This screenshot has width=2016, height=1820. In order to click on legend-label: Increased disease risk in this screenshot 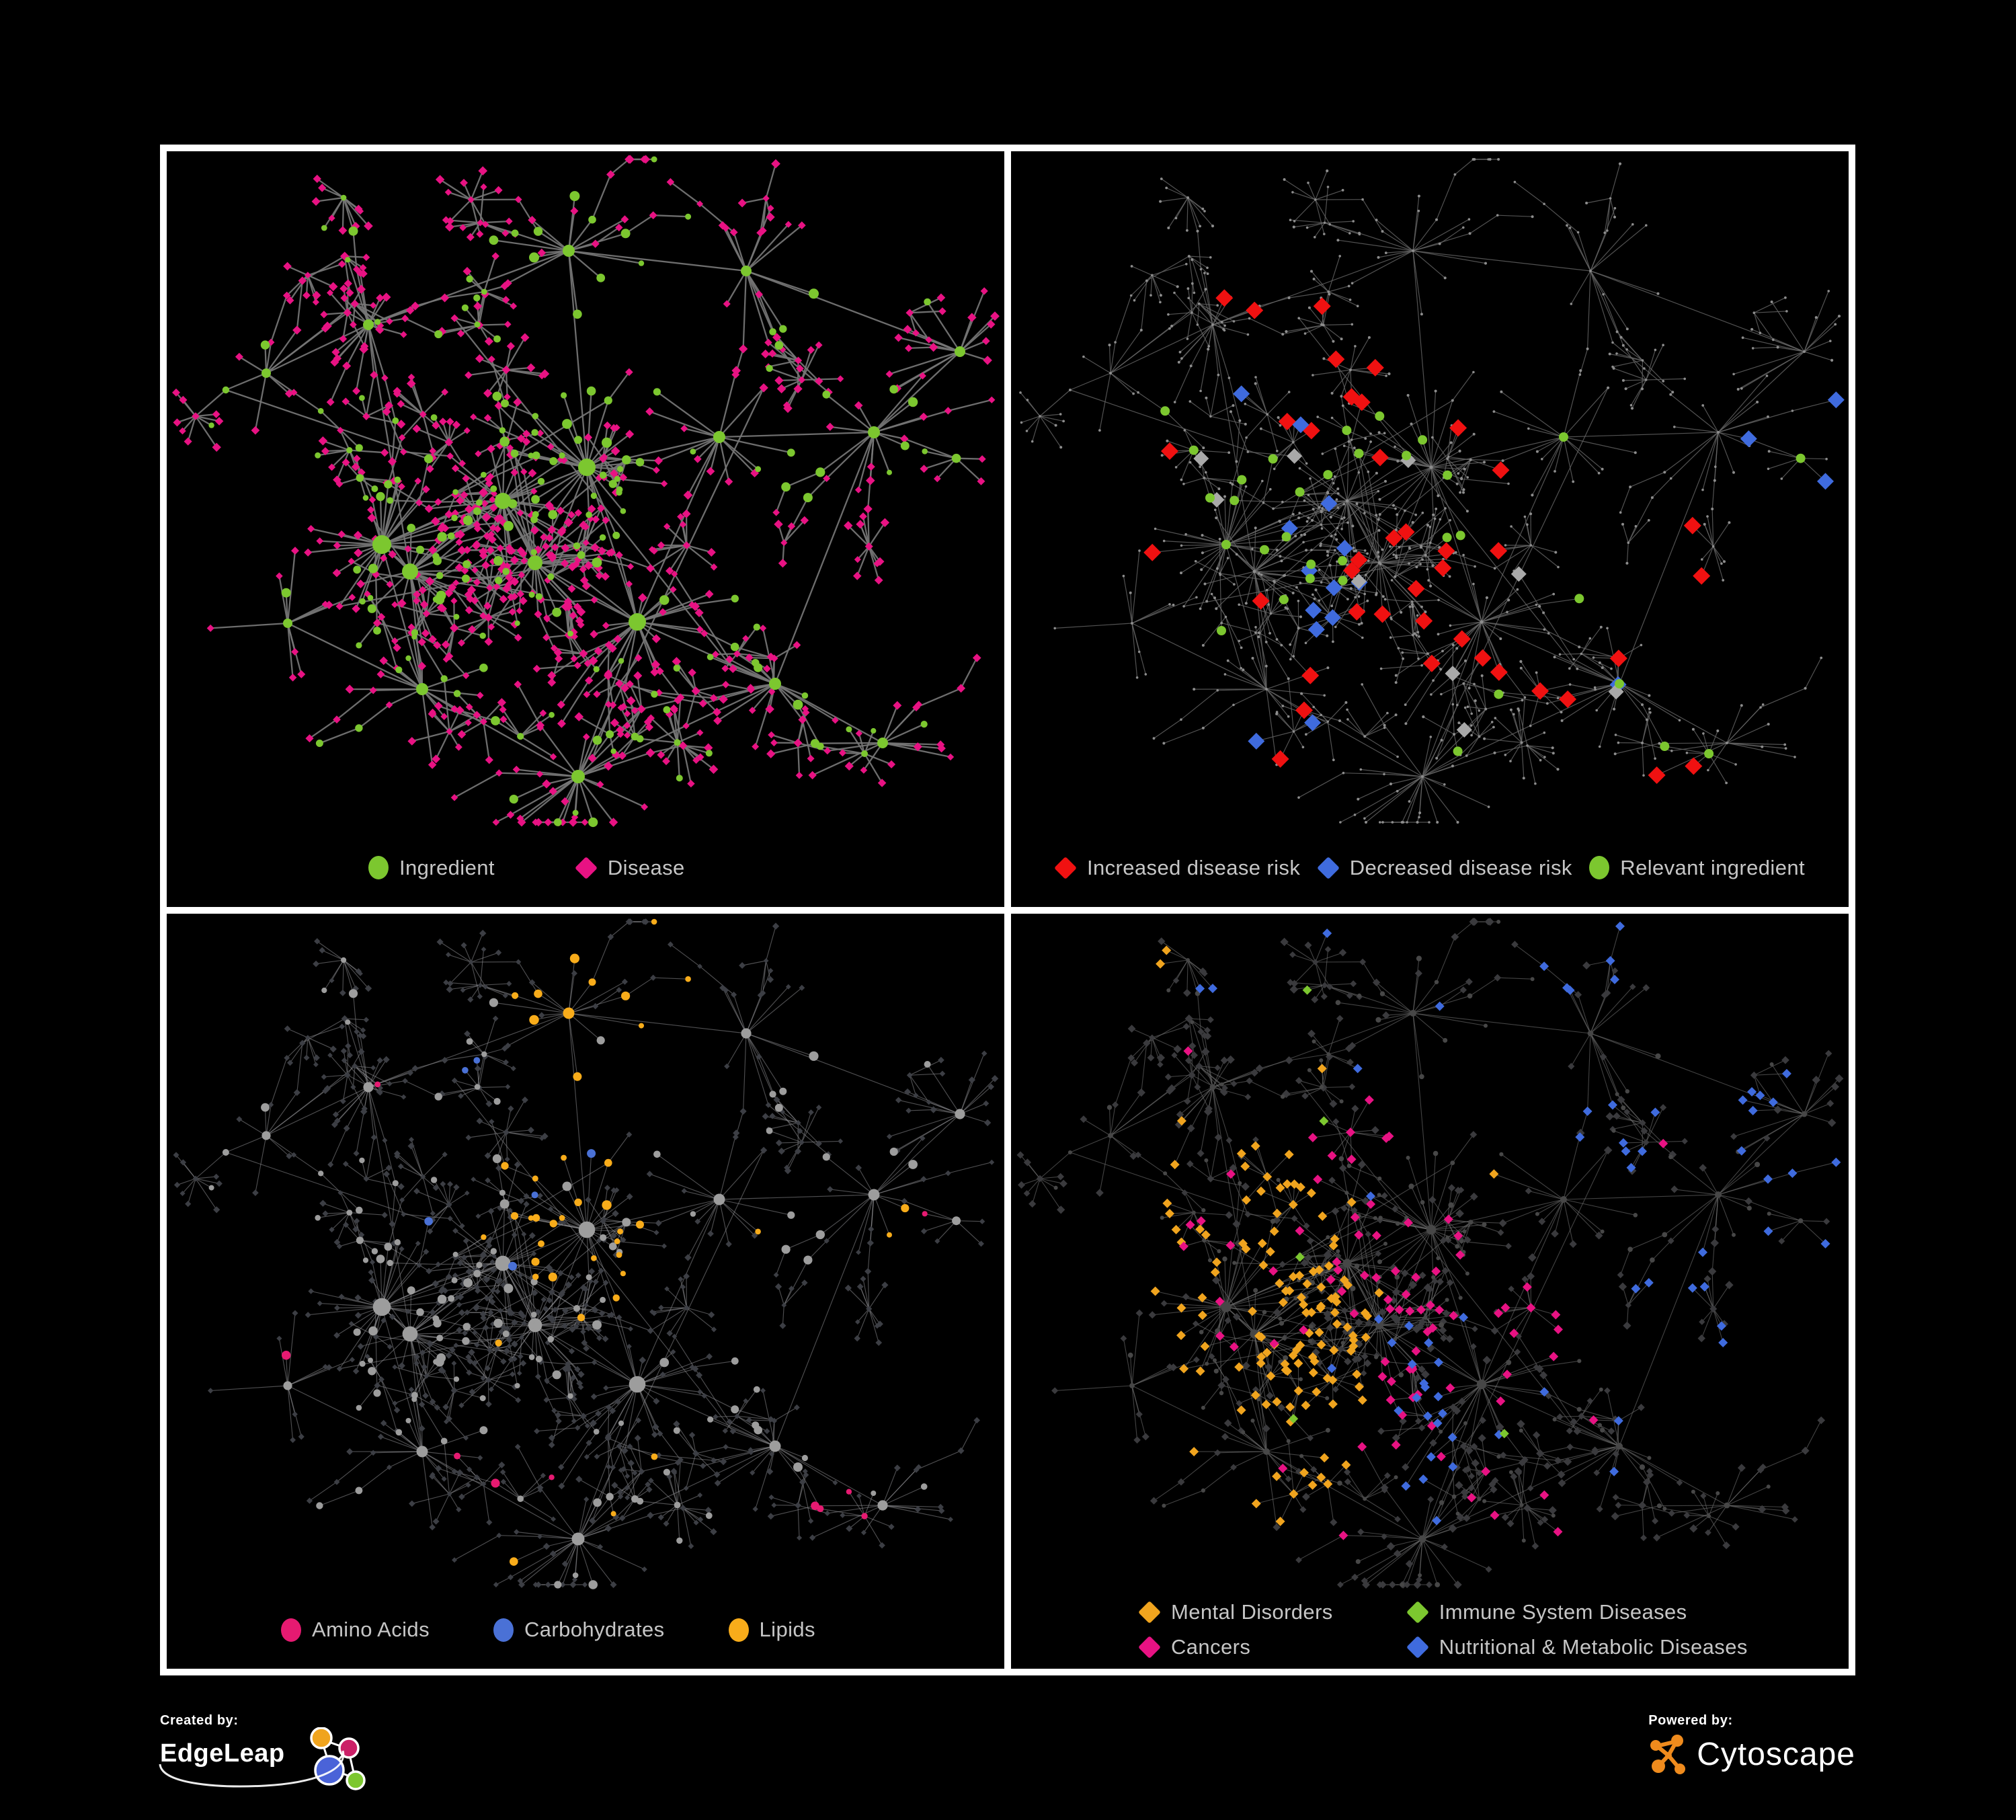, I will do `click(1194, 867)`.